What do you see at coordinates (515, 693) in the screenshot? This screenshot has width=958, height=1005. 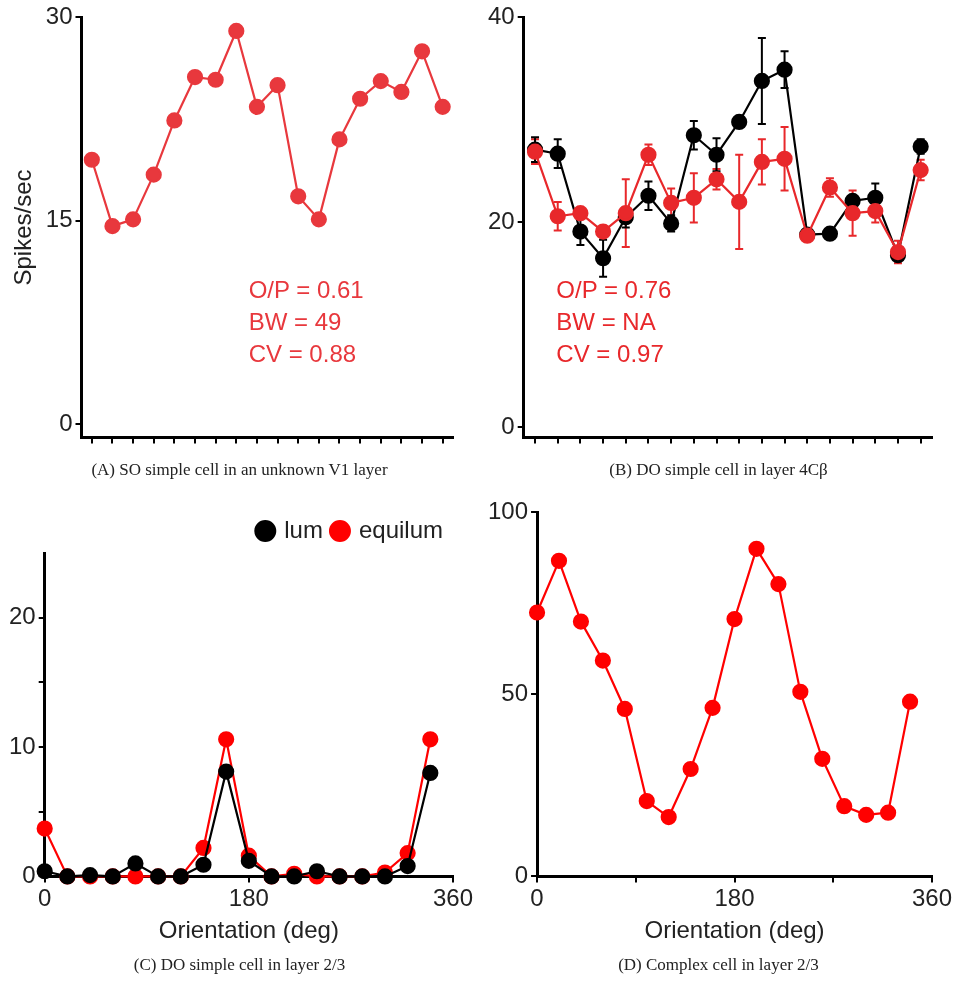 I see `y-tick-label: 50` at bounding box center [515, 693].